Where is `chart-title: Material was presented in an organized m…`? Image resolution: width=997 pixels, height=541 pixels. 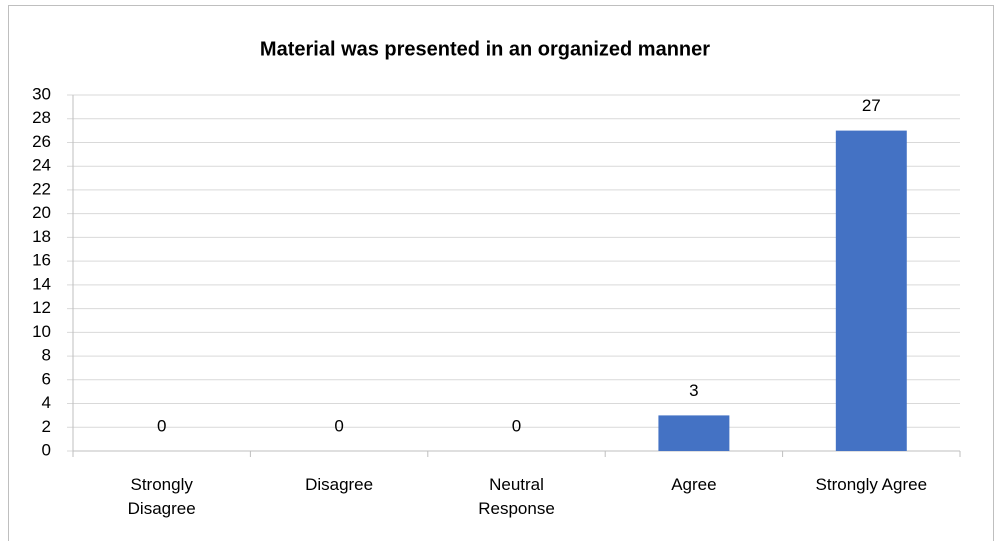 chart-title: Material was presented in an organized m… is located at coordinates (485, 49).